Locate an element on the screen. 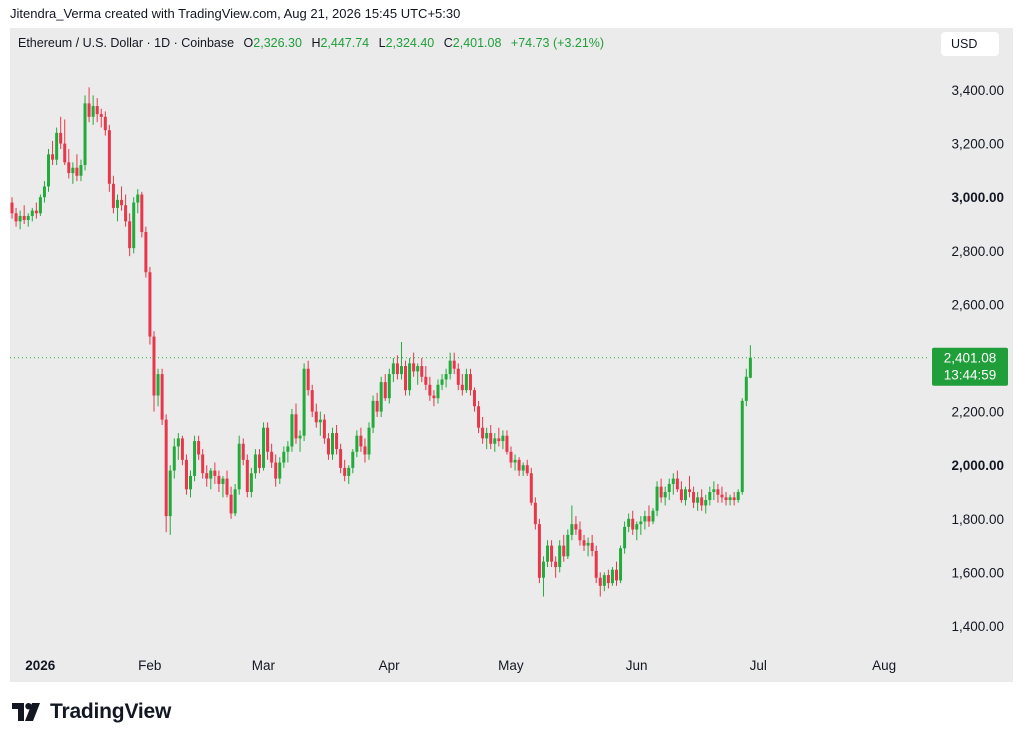  price-tick-label: 1,400.00 is located at coordinates (977, 626).